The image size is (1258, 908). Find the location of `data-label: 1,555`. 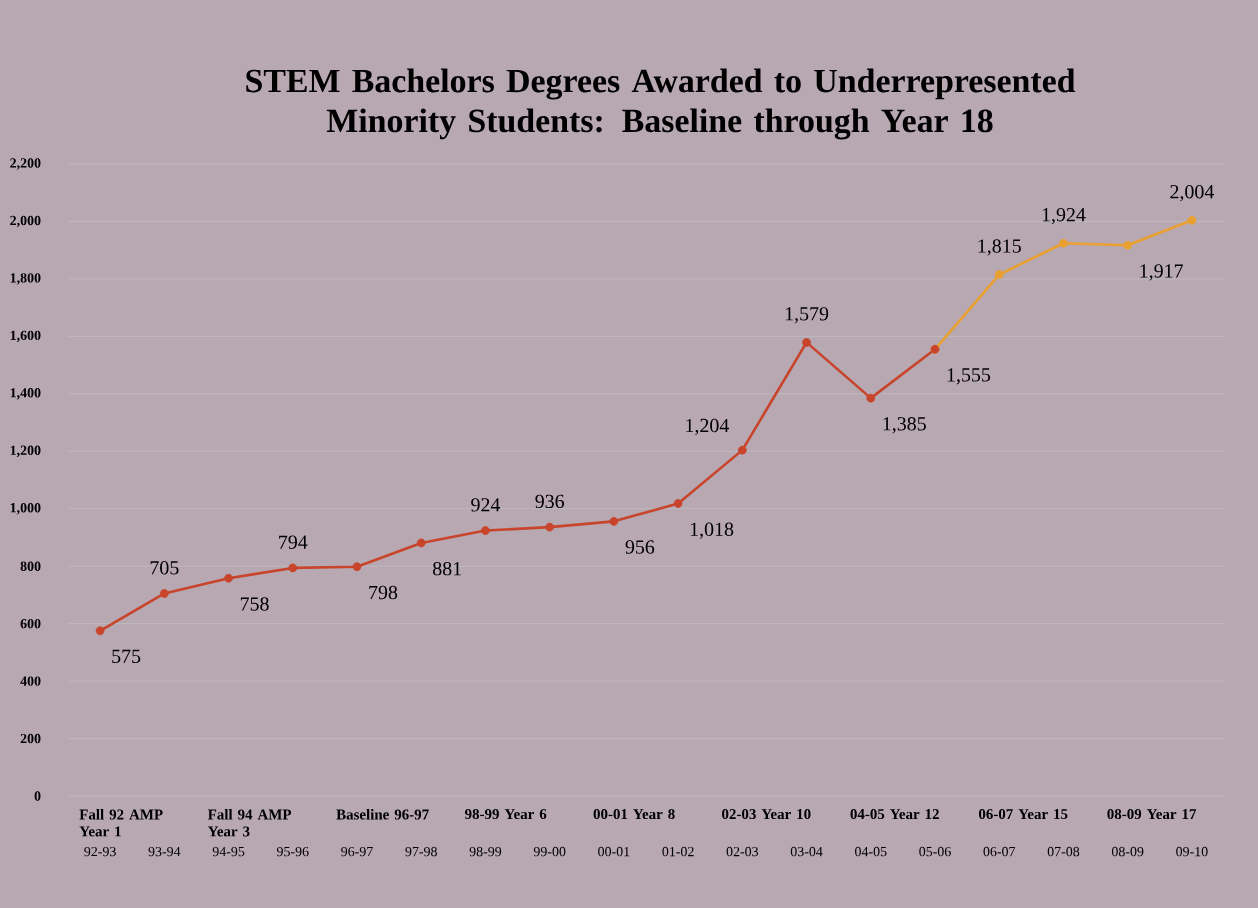

data-label: 1,555 is located at coordinates (969, 376).